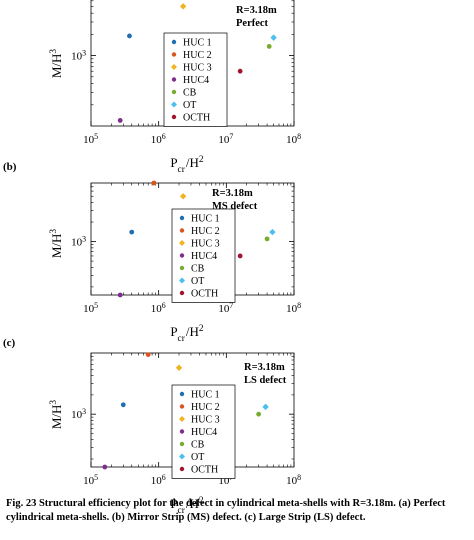 The image size is (474, 540). What do you see at coordinates (265, 380) in the screenshot?
I see `annotation-case: LS defect` at bounding box center [265, 380].